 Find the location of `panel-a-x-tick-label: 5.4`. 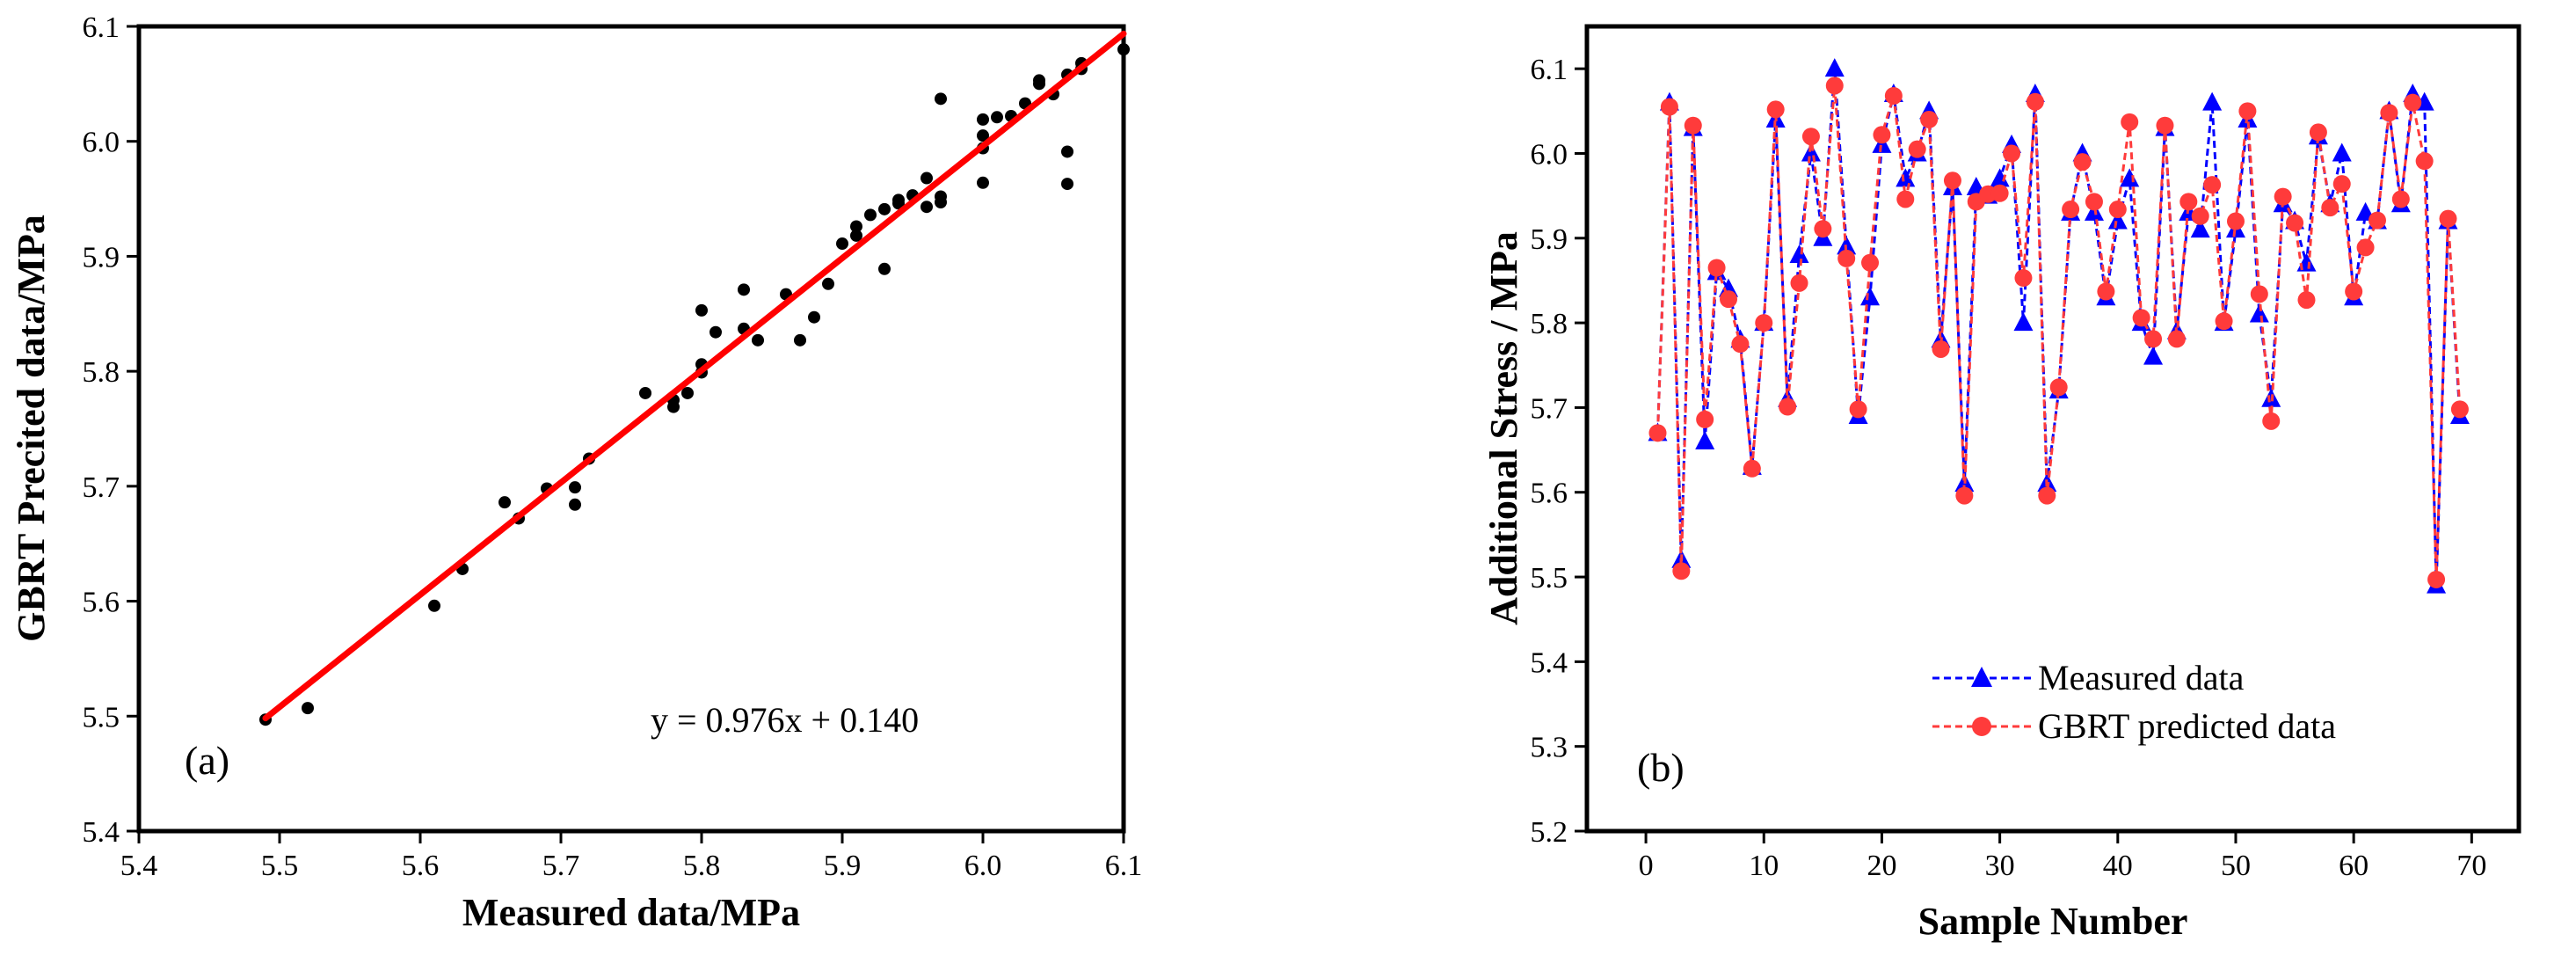

panel-a-x-tick-label: 5.4 is located at coordinates (139, 866).